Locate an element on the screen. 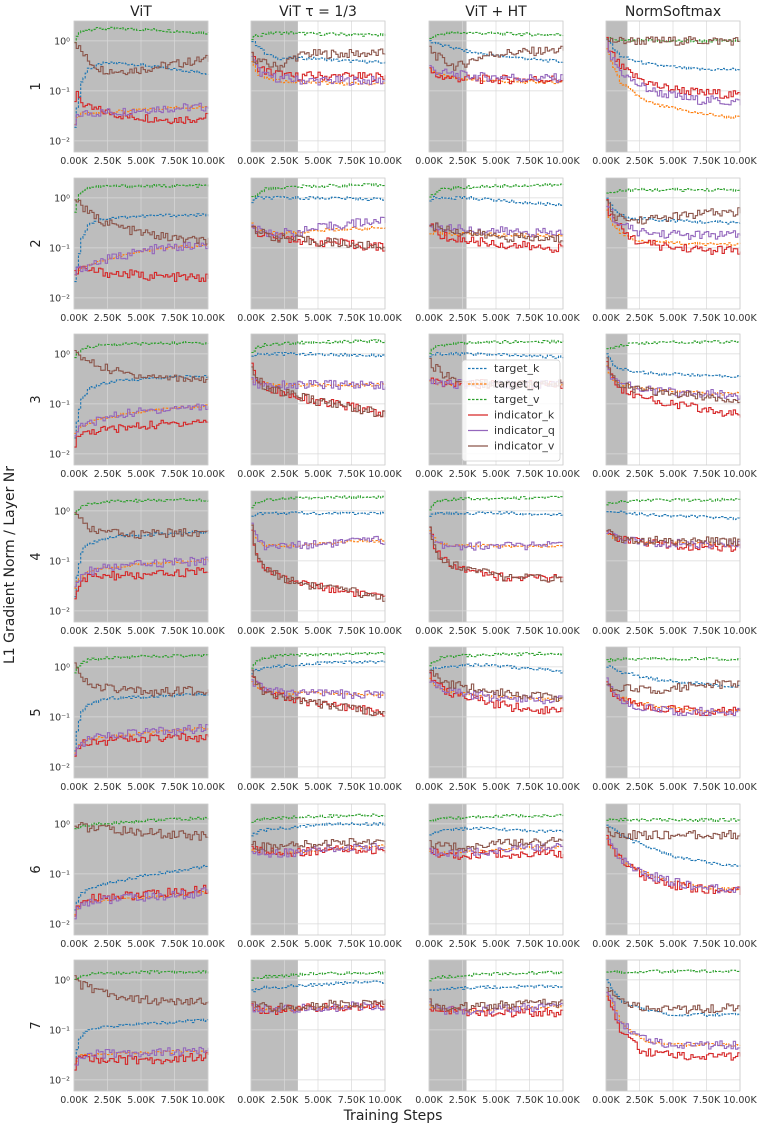  y-tick-label: 10⁻¹ is located at coordinates (59, 404).